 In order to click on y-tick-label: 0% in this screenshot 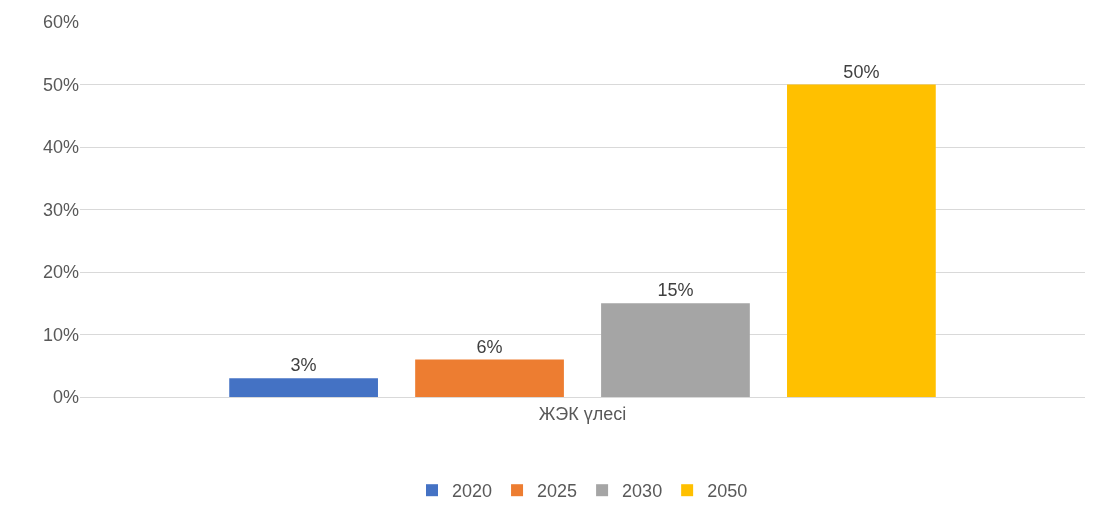, I will do `click(65, 397)`.